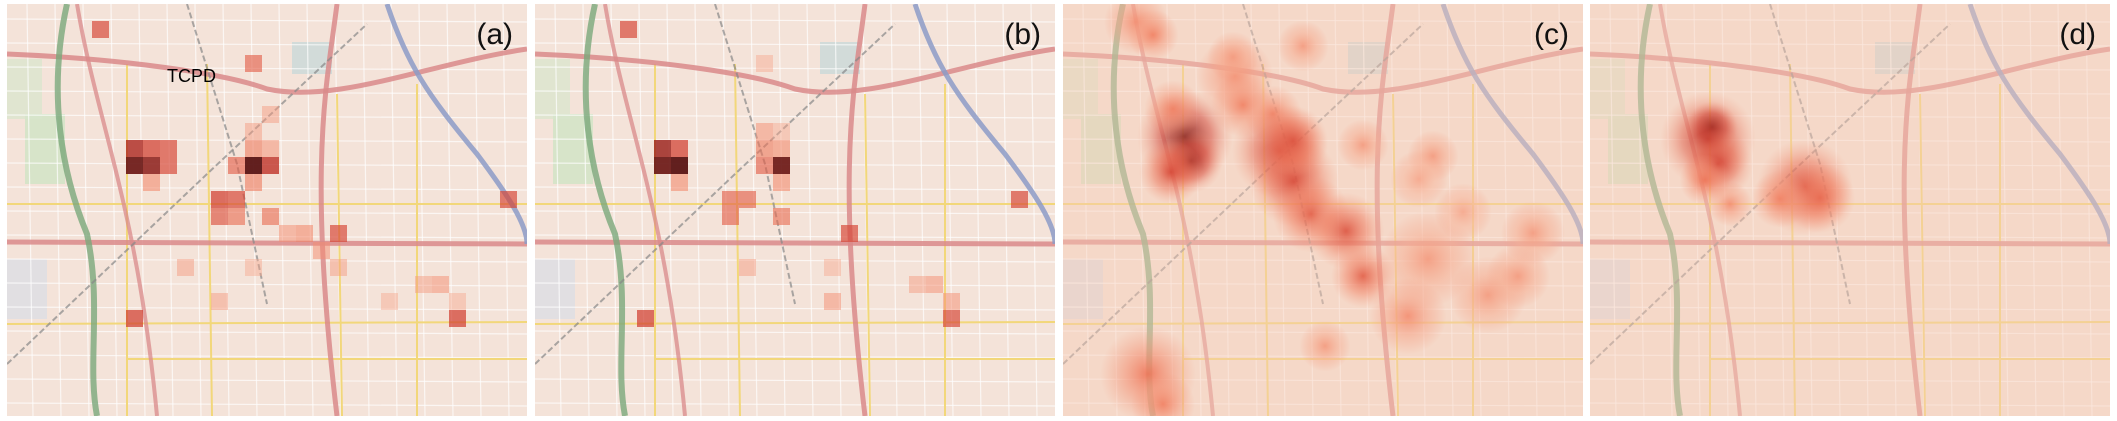  What do you see at coordinates (1083, 289) in the screenshot?
I see `airport-area` at bounding box center [1083, 289].